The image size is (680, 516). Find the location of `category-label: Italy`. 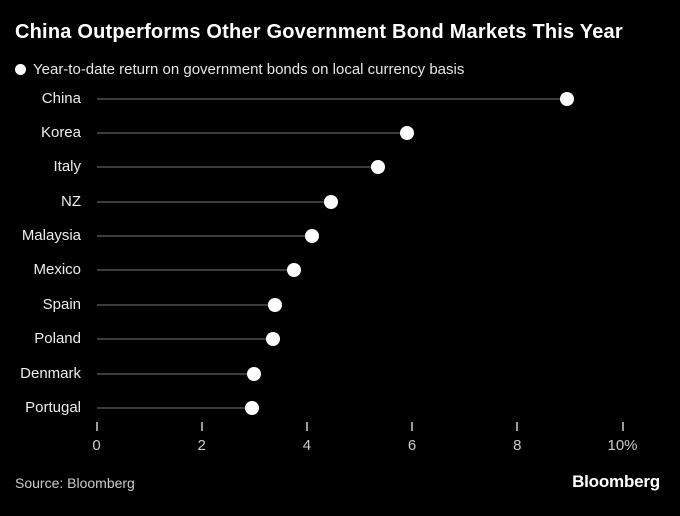

category-label: Italy is located at coordinates (67, 167).